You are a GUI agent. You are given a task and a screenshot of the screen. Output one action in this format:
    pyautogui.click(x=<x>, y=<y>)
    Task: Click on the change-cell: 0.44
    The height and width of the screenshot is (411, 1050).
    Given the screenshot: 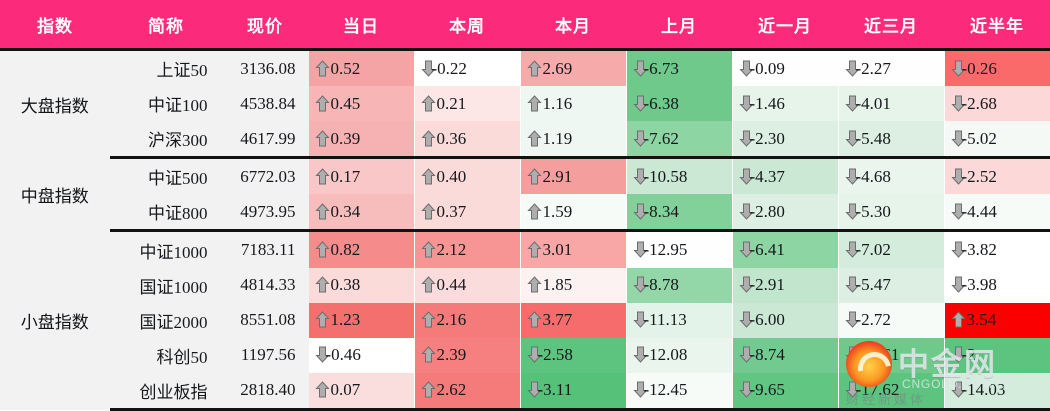 What is the action you would take?
    pyautogui.click(x=467, y=285)
    